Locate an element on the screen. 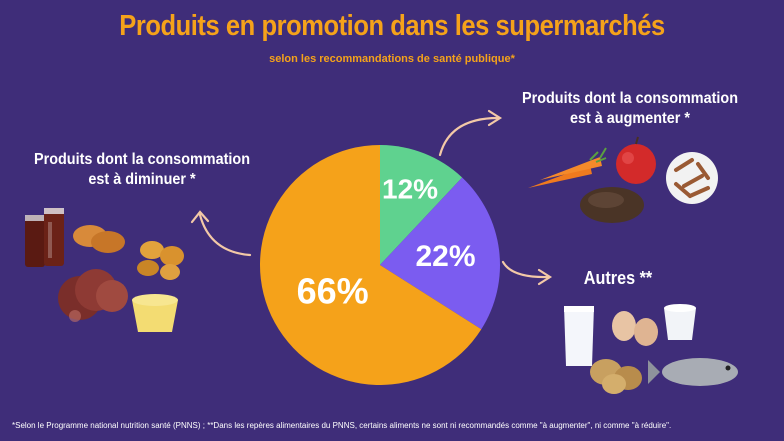 This screenshot has width=784, height=441. potato-icon is located at coordinates (616, 376).